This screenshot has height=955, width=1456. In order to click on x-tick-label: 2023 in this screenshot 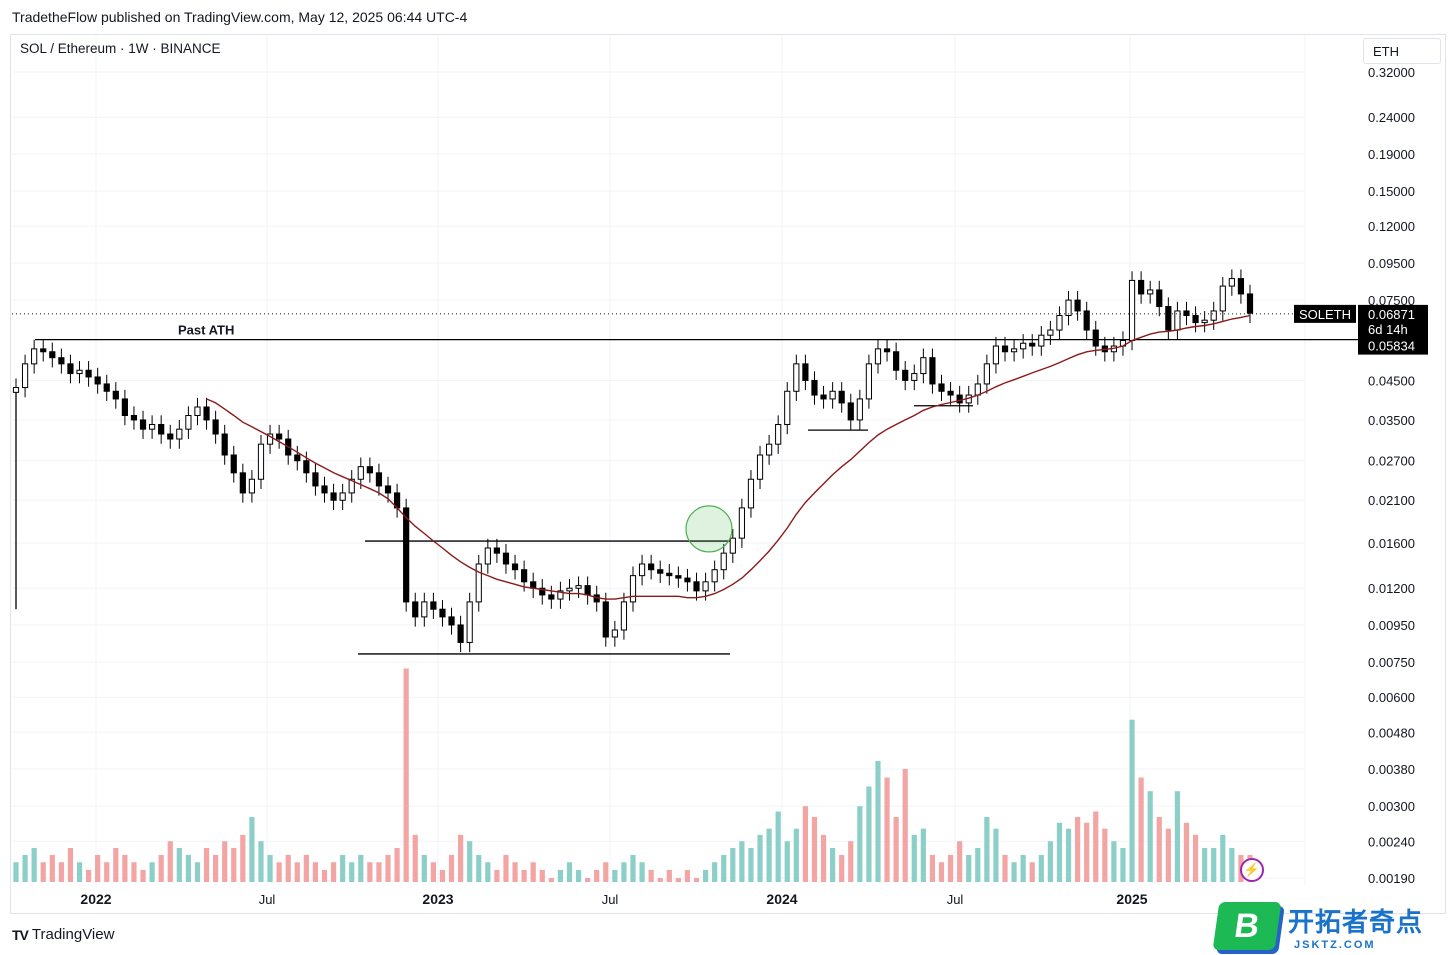, I will do `click(437, 899)`.